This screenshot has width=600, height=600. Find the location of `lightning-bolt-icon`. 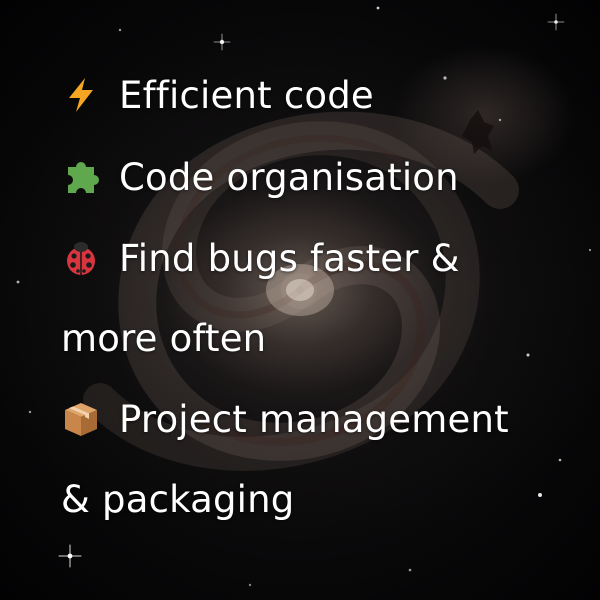

lightning-bolt-icon is located at coordinates (81, 95).